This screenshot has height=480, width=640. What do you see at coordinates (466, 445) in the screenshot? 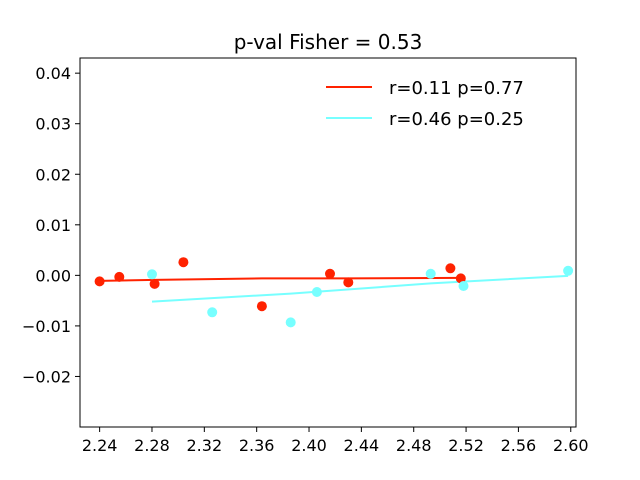
I see `x-tick-label: 2.52` at bounding box center [466, 445].